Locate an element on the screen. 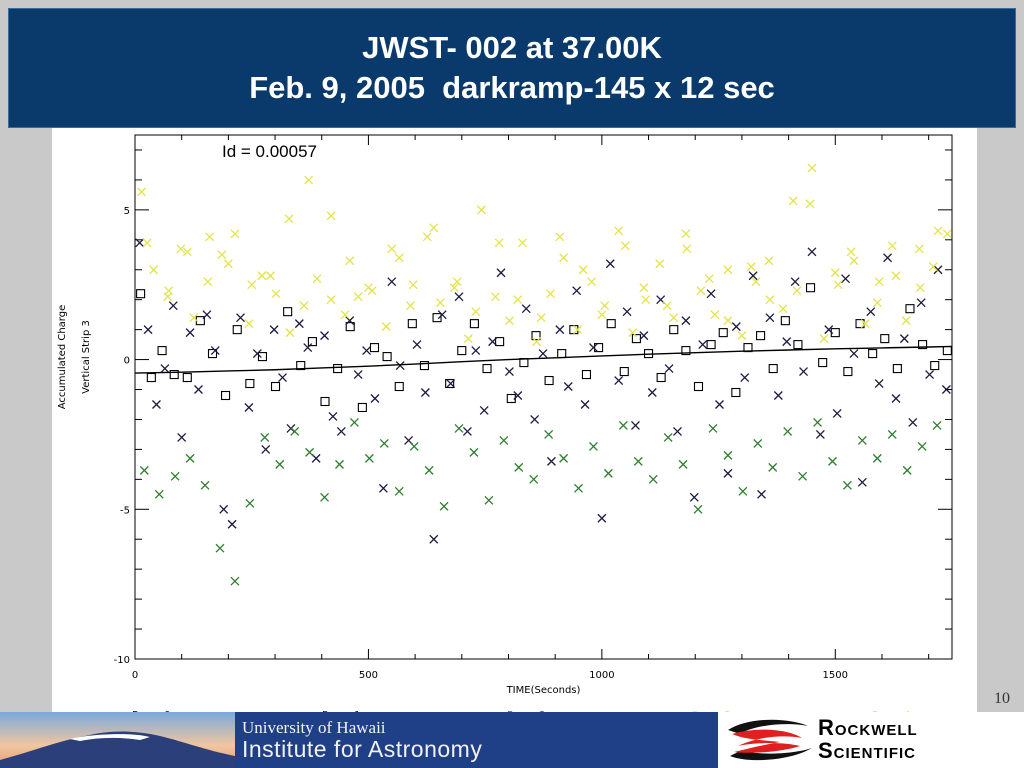  institution-name-line-2: Institute for Astronomy is located at coordinates (362, 749).